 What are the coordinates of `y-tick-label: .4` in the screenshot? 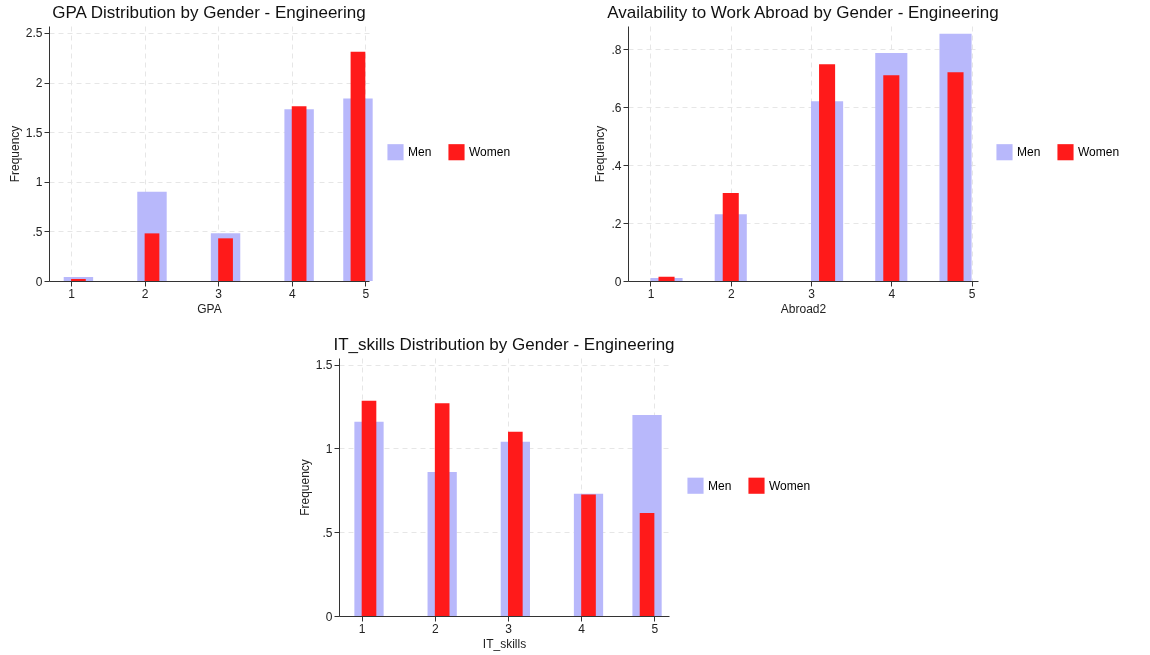 It's located at (616, 165).